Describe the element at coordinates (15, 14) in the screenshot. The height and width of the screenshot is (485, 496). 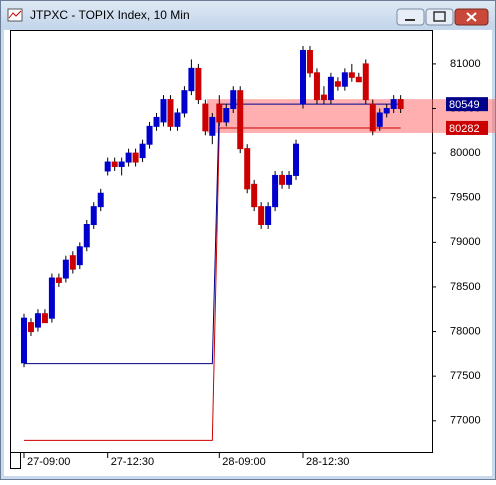
I see `app-icon-line` at that location.